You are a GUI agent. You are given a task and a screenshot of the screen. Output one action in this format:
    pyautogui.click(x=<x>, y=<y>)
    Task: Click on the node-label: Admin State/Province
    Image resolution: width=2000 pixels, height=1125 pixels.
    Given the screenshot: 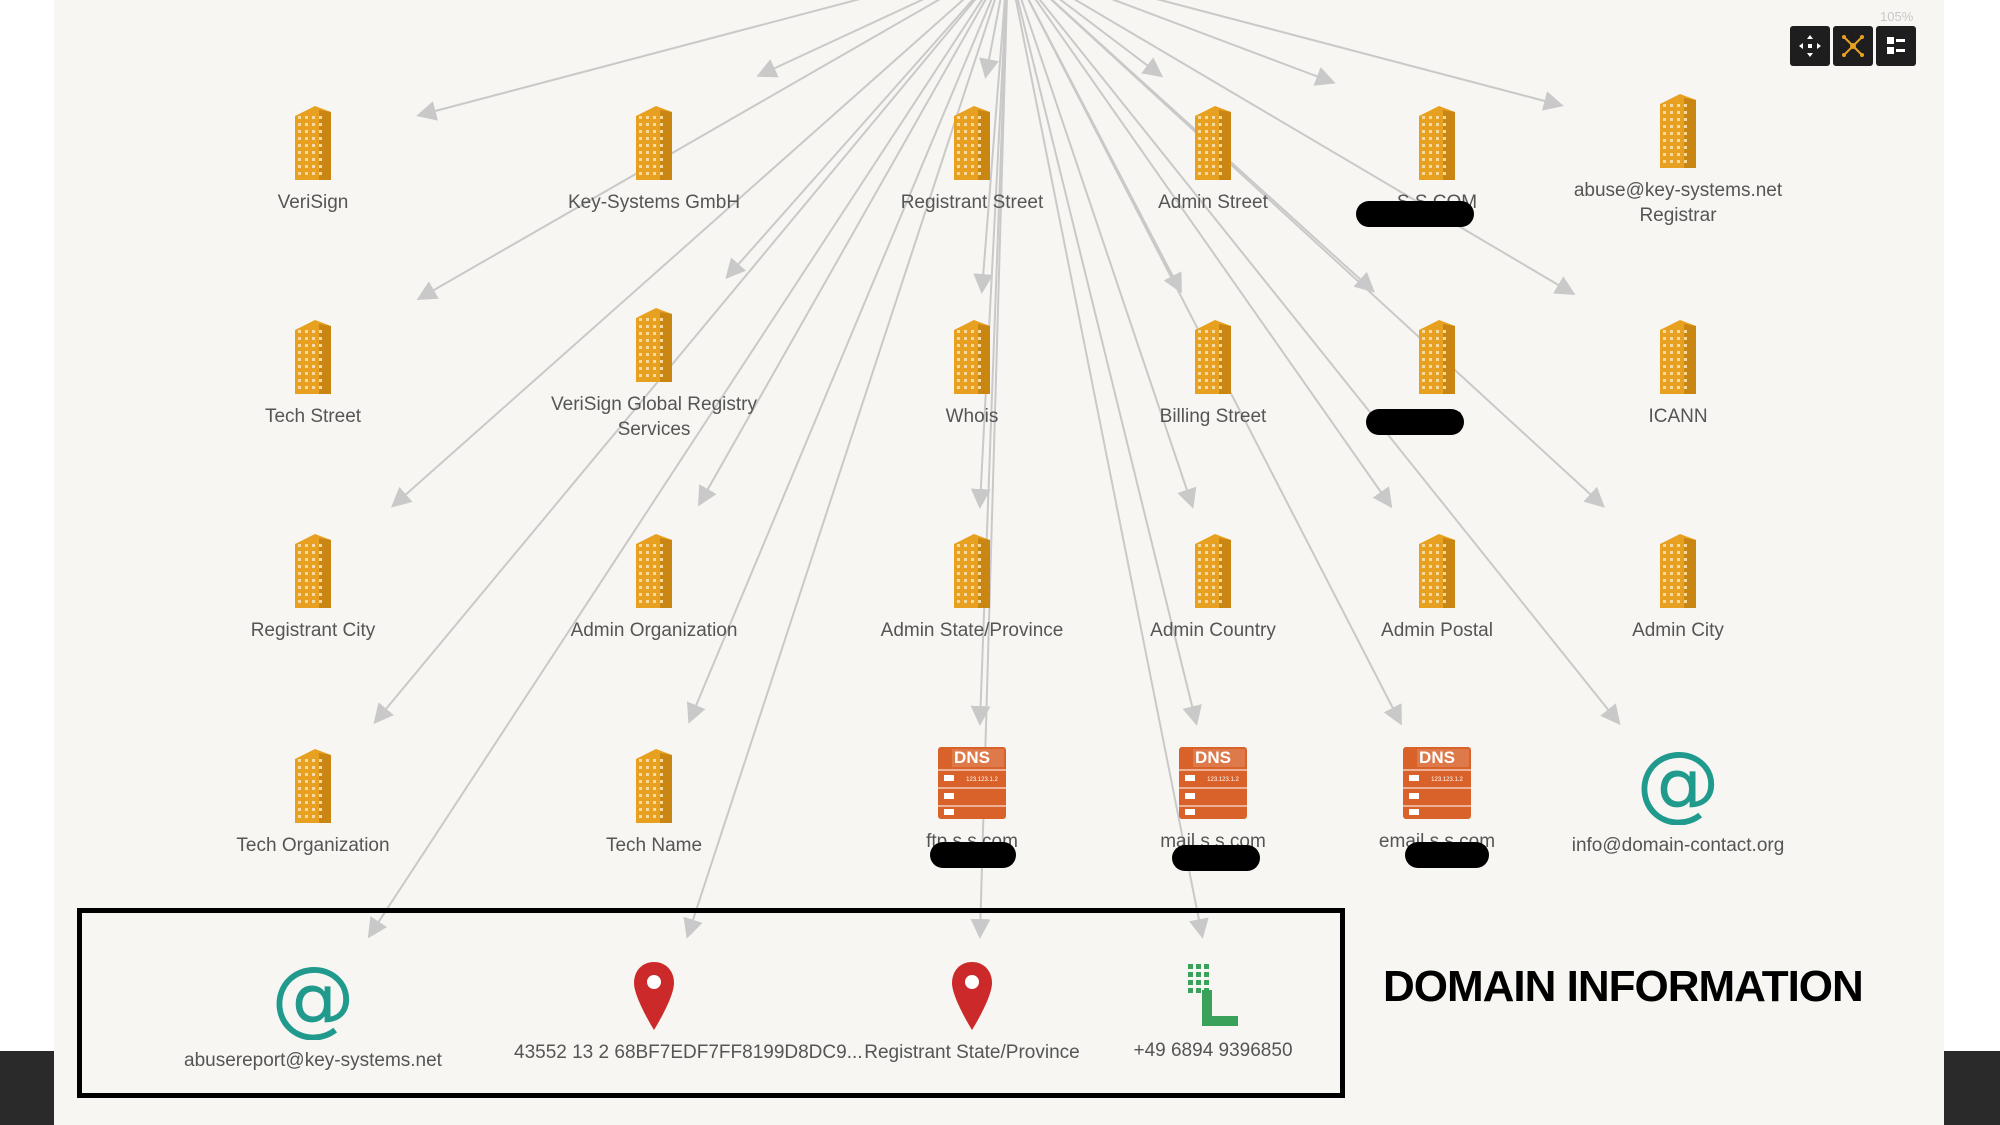 What is the action you would take?
    pyautogui.click(x=972, y=630)
    